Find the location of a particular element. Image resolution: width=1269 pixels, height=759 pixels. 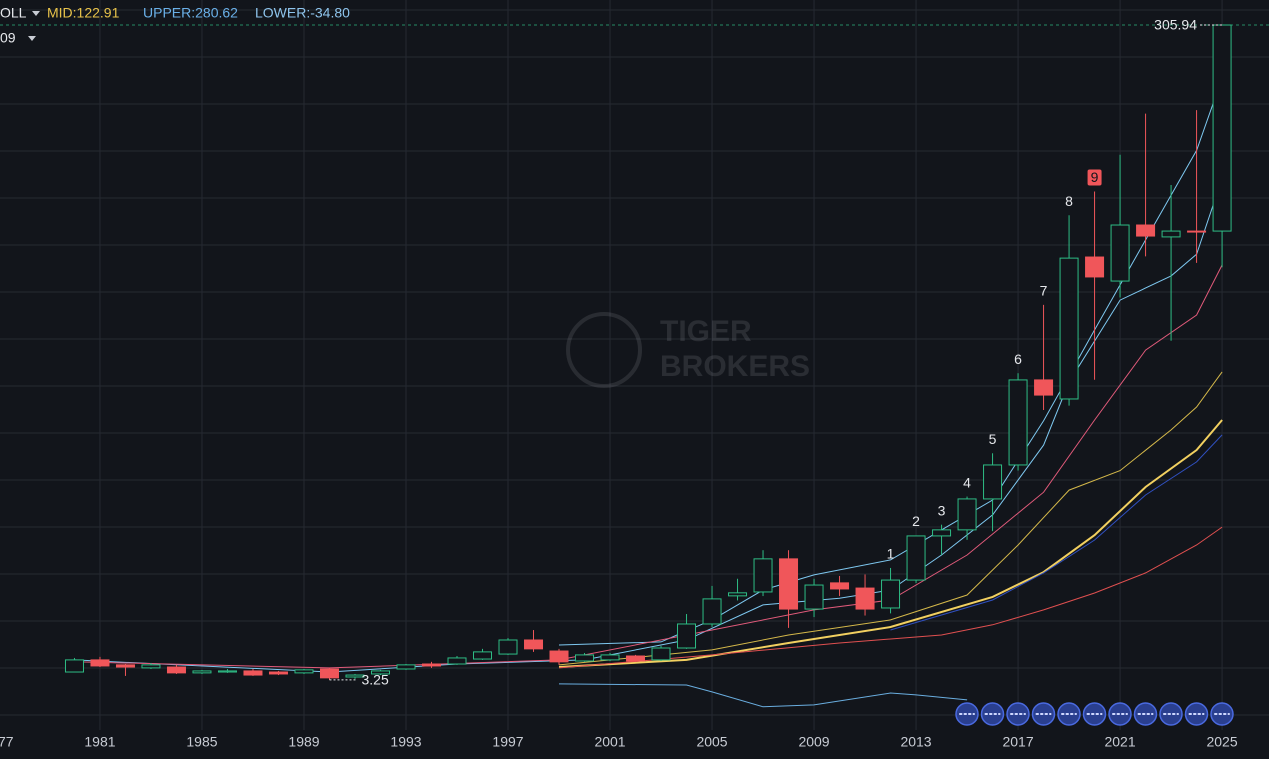

x-tick-label: 2017 is located at coordinates (1017, 742).